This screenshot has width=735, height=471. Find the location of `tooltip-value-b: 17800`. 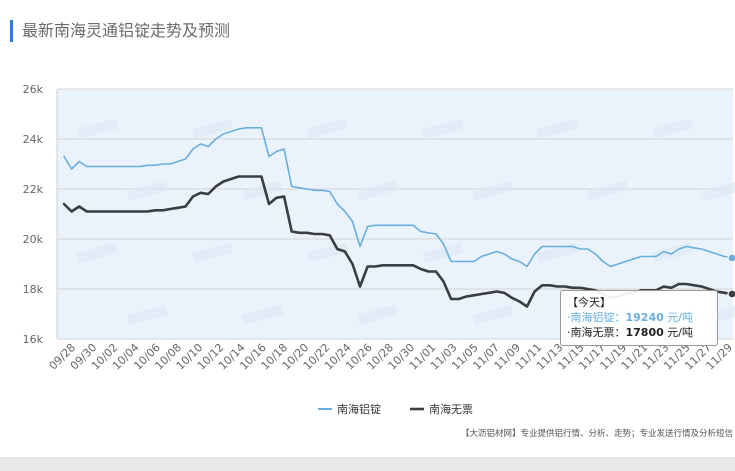

tooltip-value-b: 17800 is located at coordinates (644, 332).